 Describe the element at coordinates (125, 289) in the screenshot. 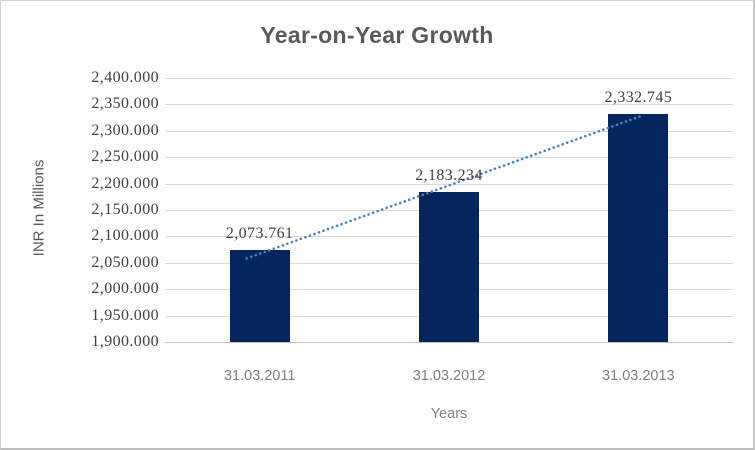

I see `y-tick-label: 2,000.000` at that location.